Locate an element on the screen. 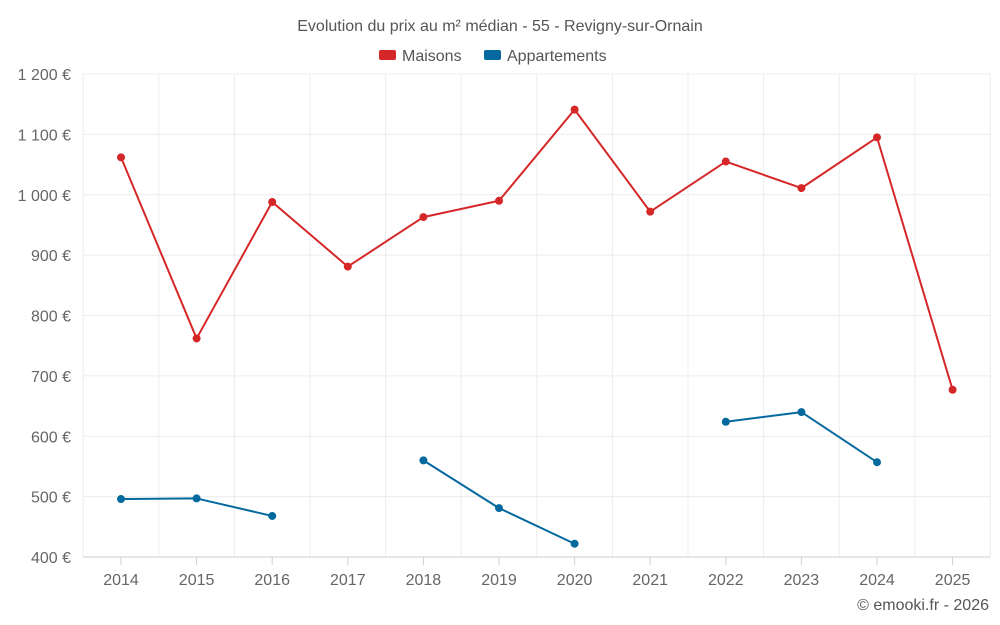 This screenshot has height=625, width=1000. x-tick-label: 2021 is located at coordinates (650, 580).